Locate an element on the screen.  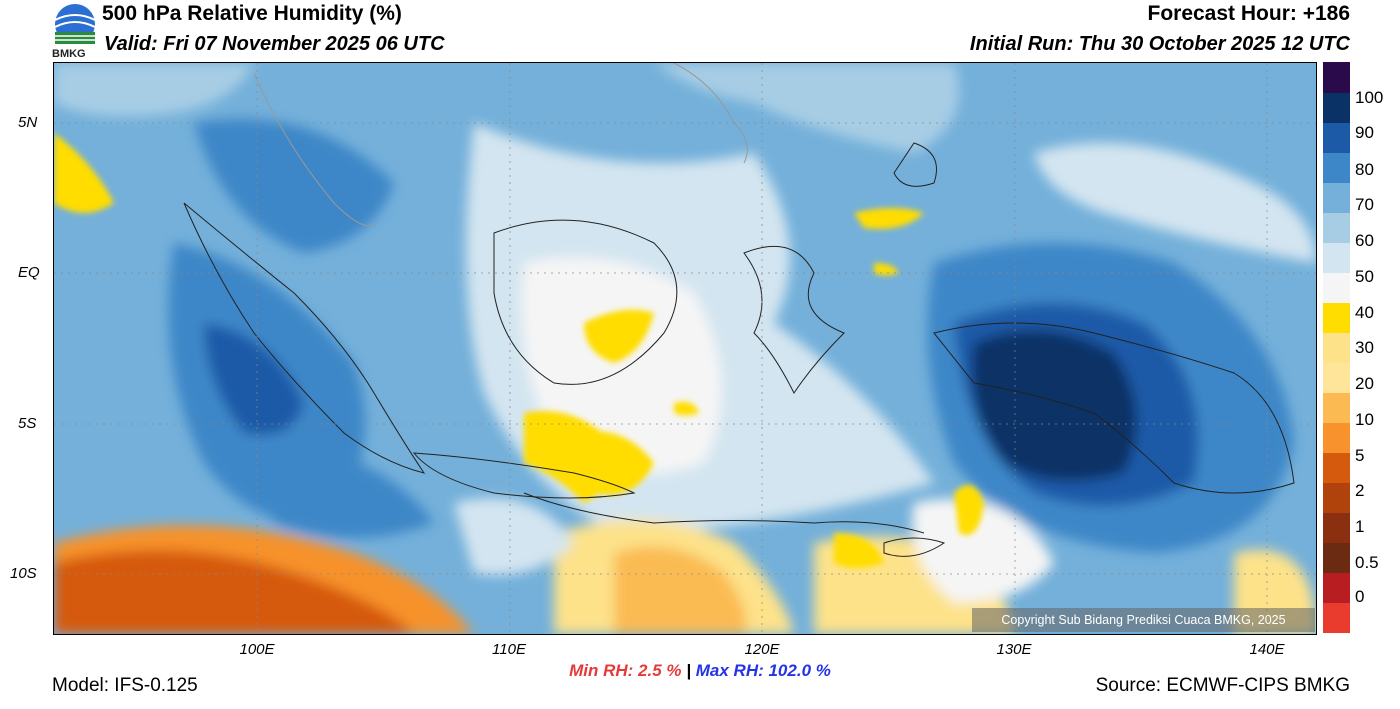
bmkg-logo: BMKG is located at coordinates (75, 31).